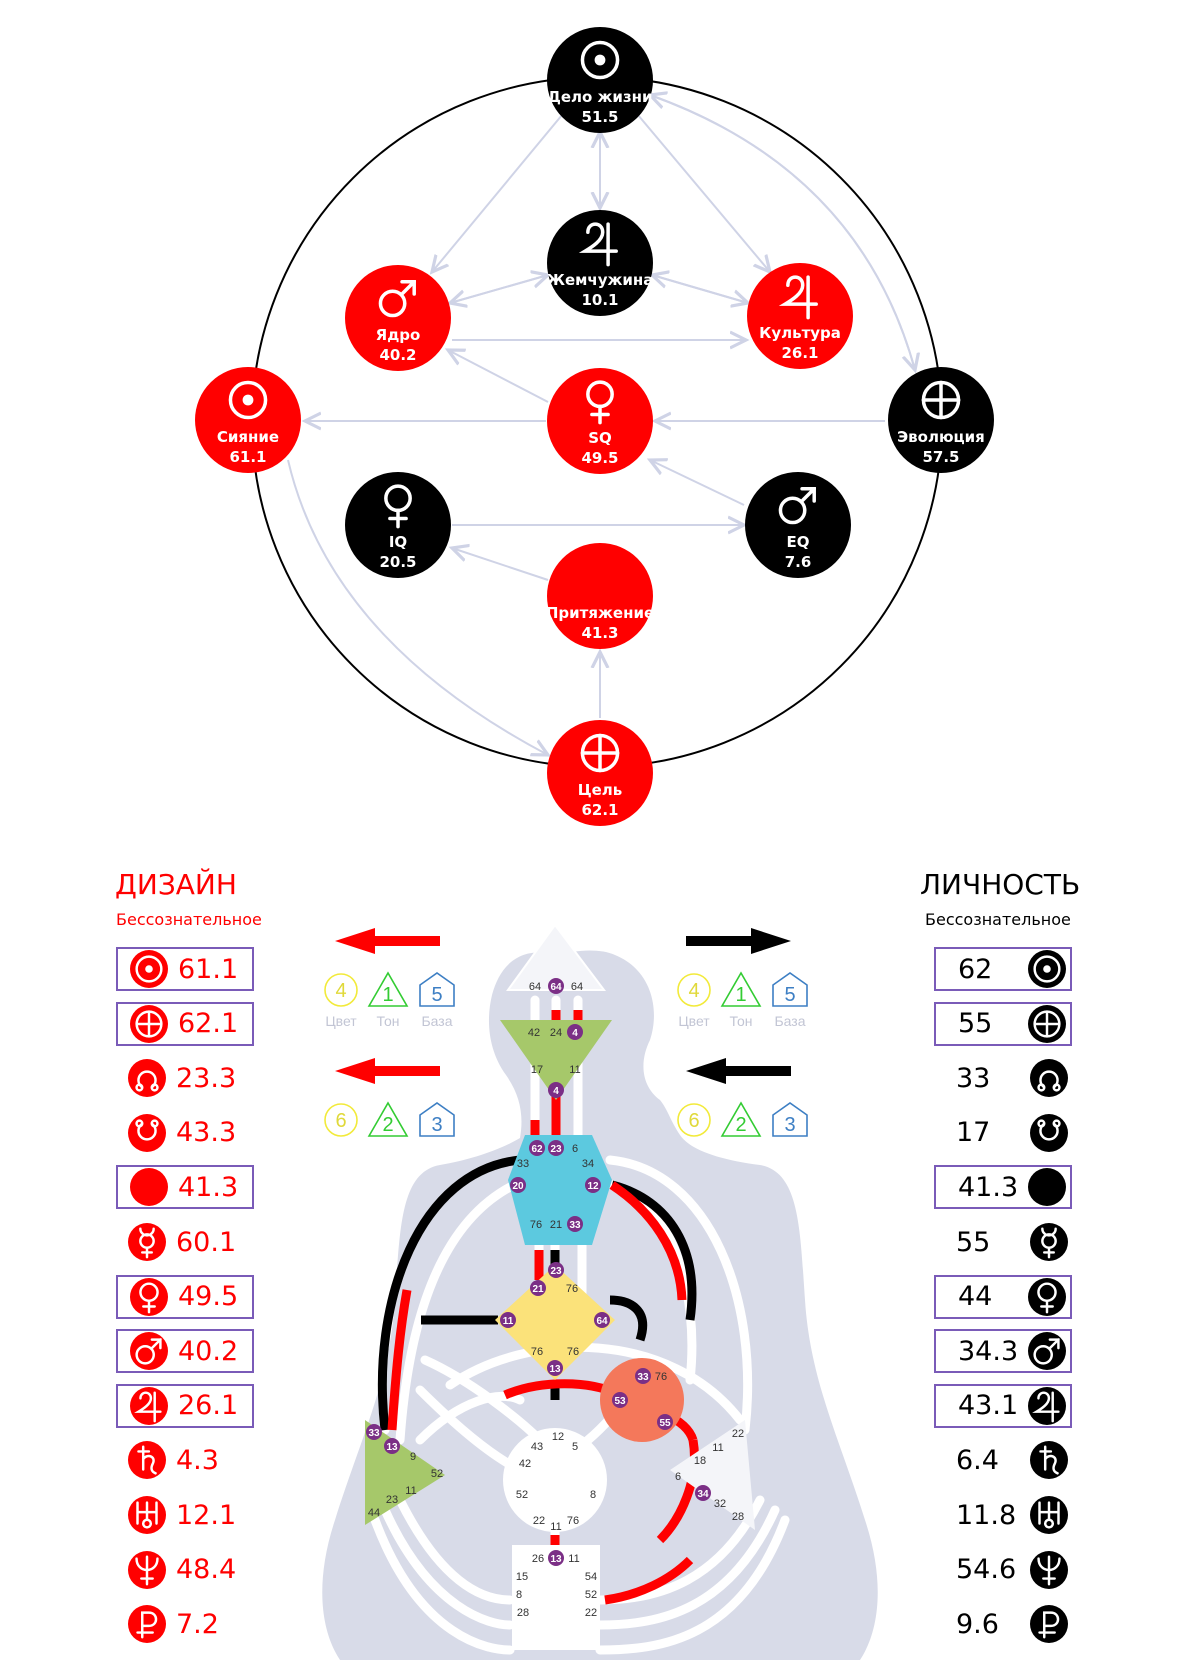  I want to click on arrow-delo-core, so click(497, 193).